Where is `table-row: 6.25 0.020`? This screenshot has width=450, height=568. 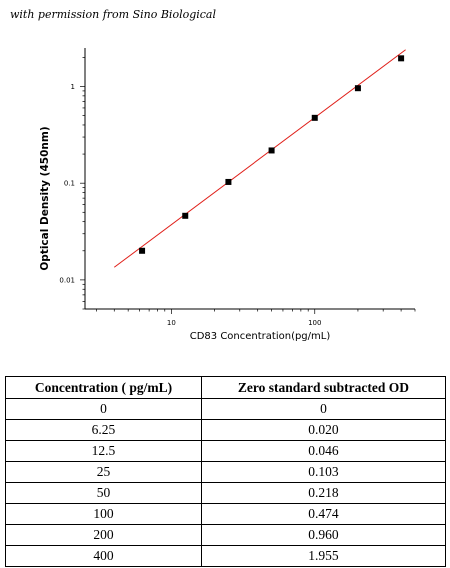
table-row: 6.25 0.020 is located at coordinates (226, 430).